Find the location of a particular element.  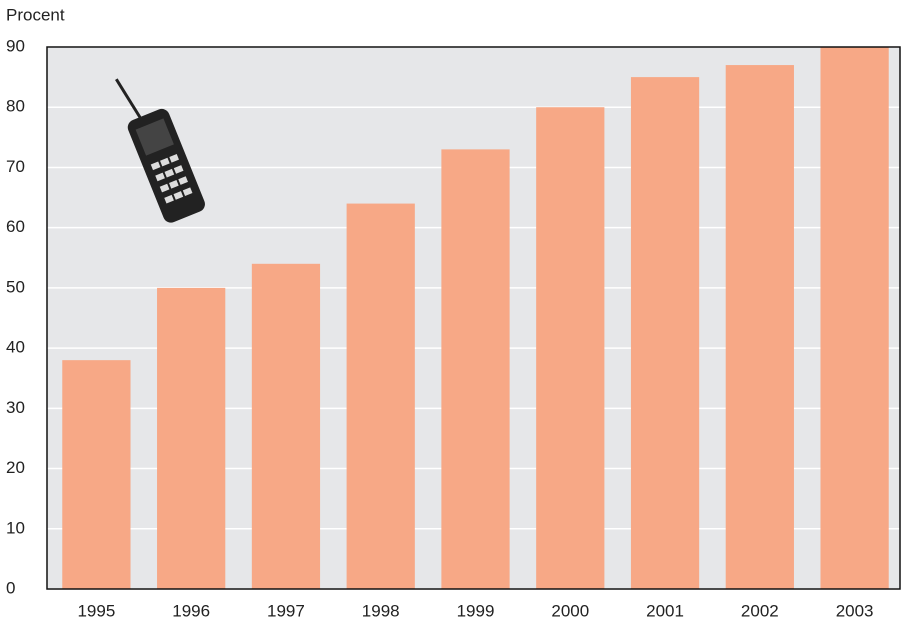

y-tick-label: 30 is located at coordinates (15, 407).